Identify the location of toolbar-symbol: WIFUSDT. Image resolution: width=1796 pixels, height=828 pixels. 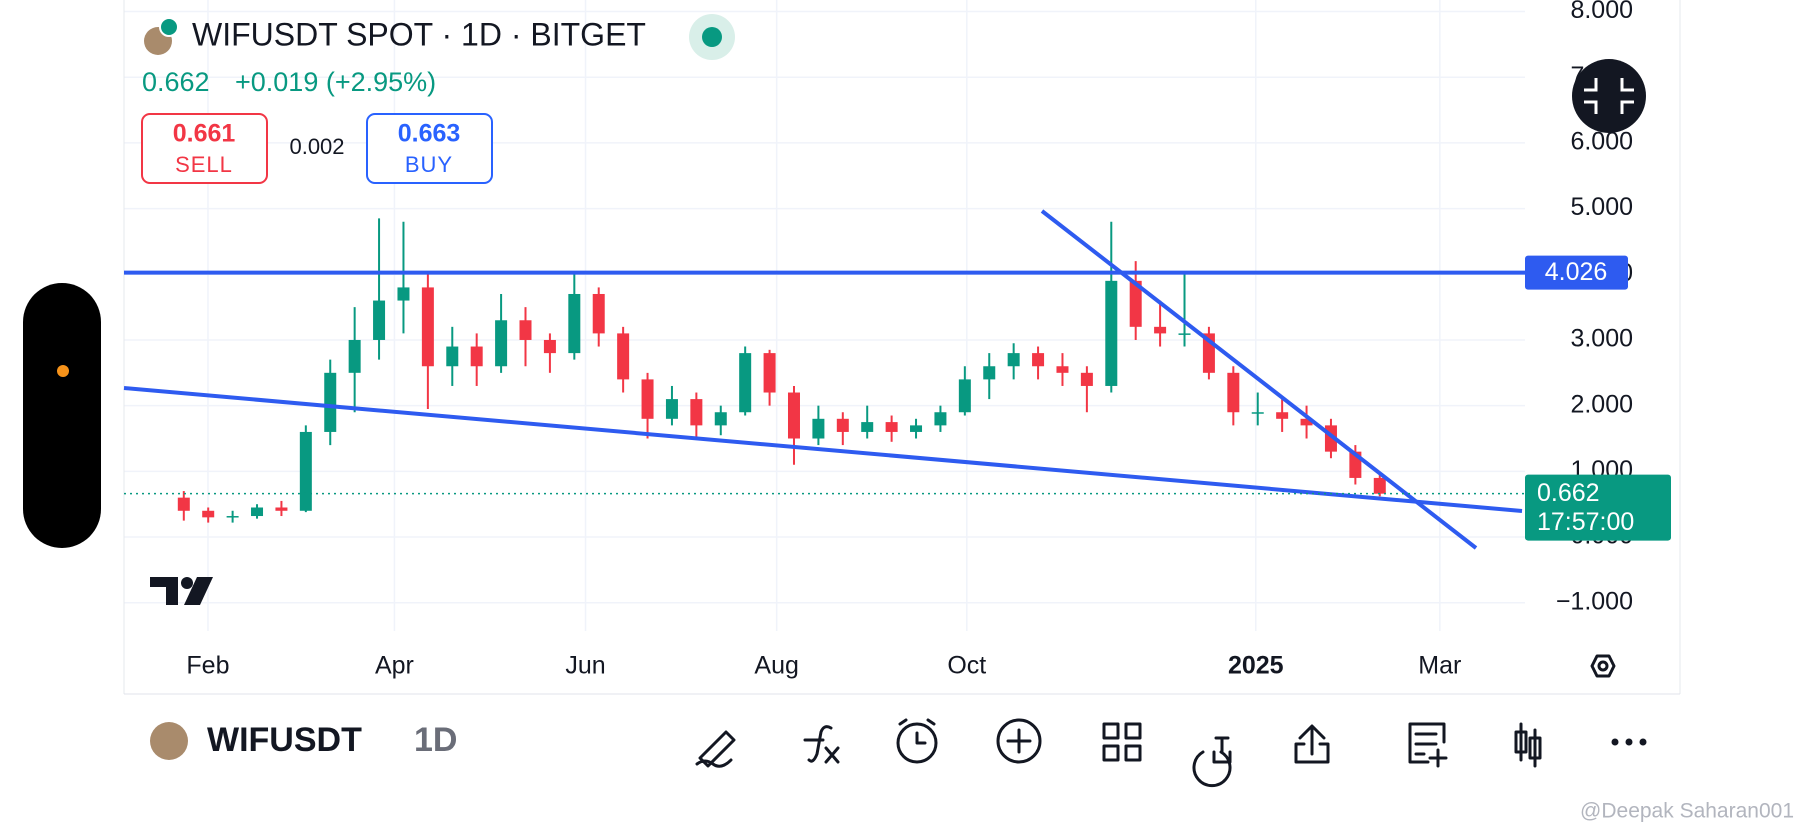
(284, 740).